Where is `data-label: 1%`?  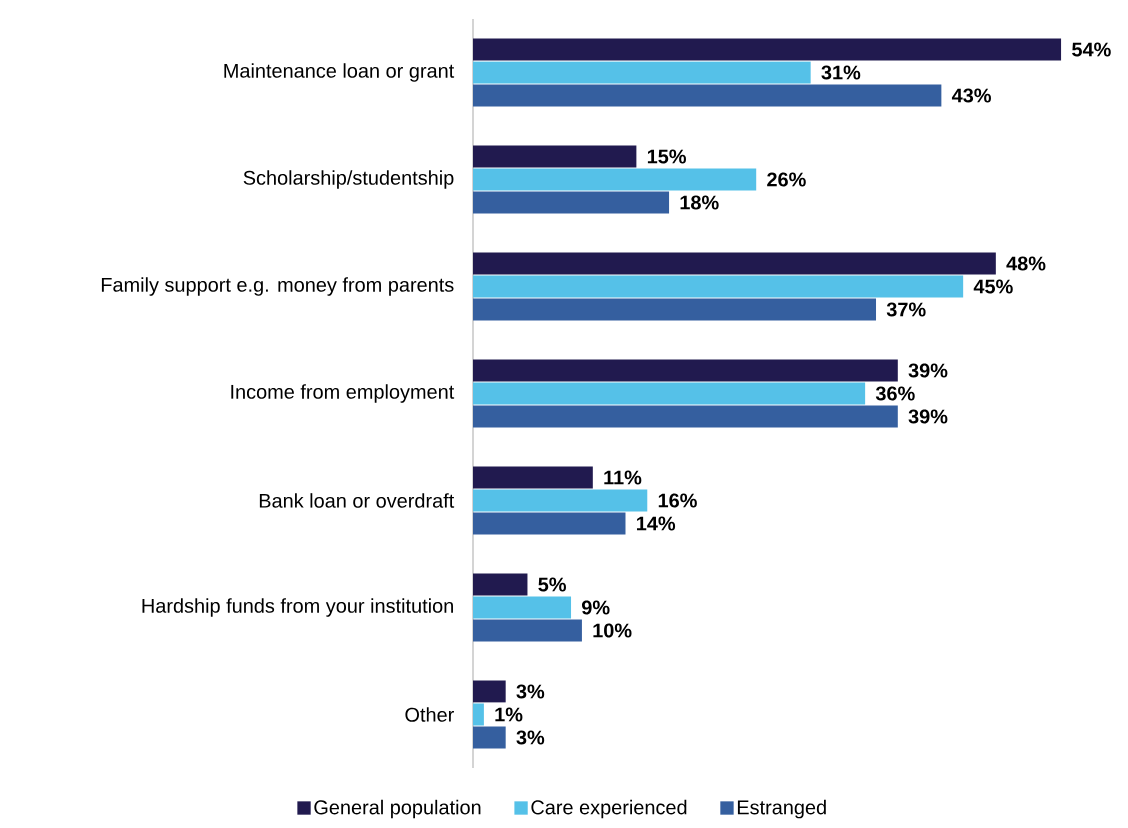 data-label: 1% is located at coordinates (509, 714).